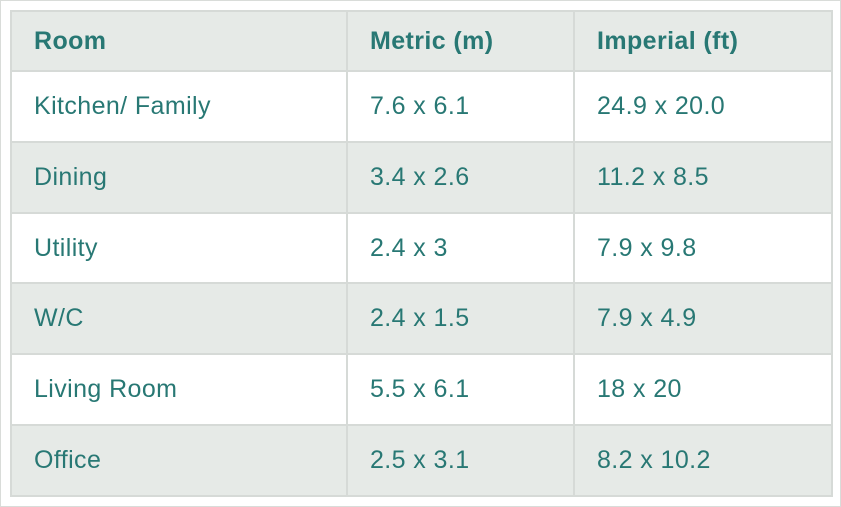  Describe the element at coordinates (460, 460) in the screenshot. I see `metric-dimensions-cell: 2.5 x 3.1` at that location.